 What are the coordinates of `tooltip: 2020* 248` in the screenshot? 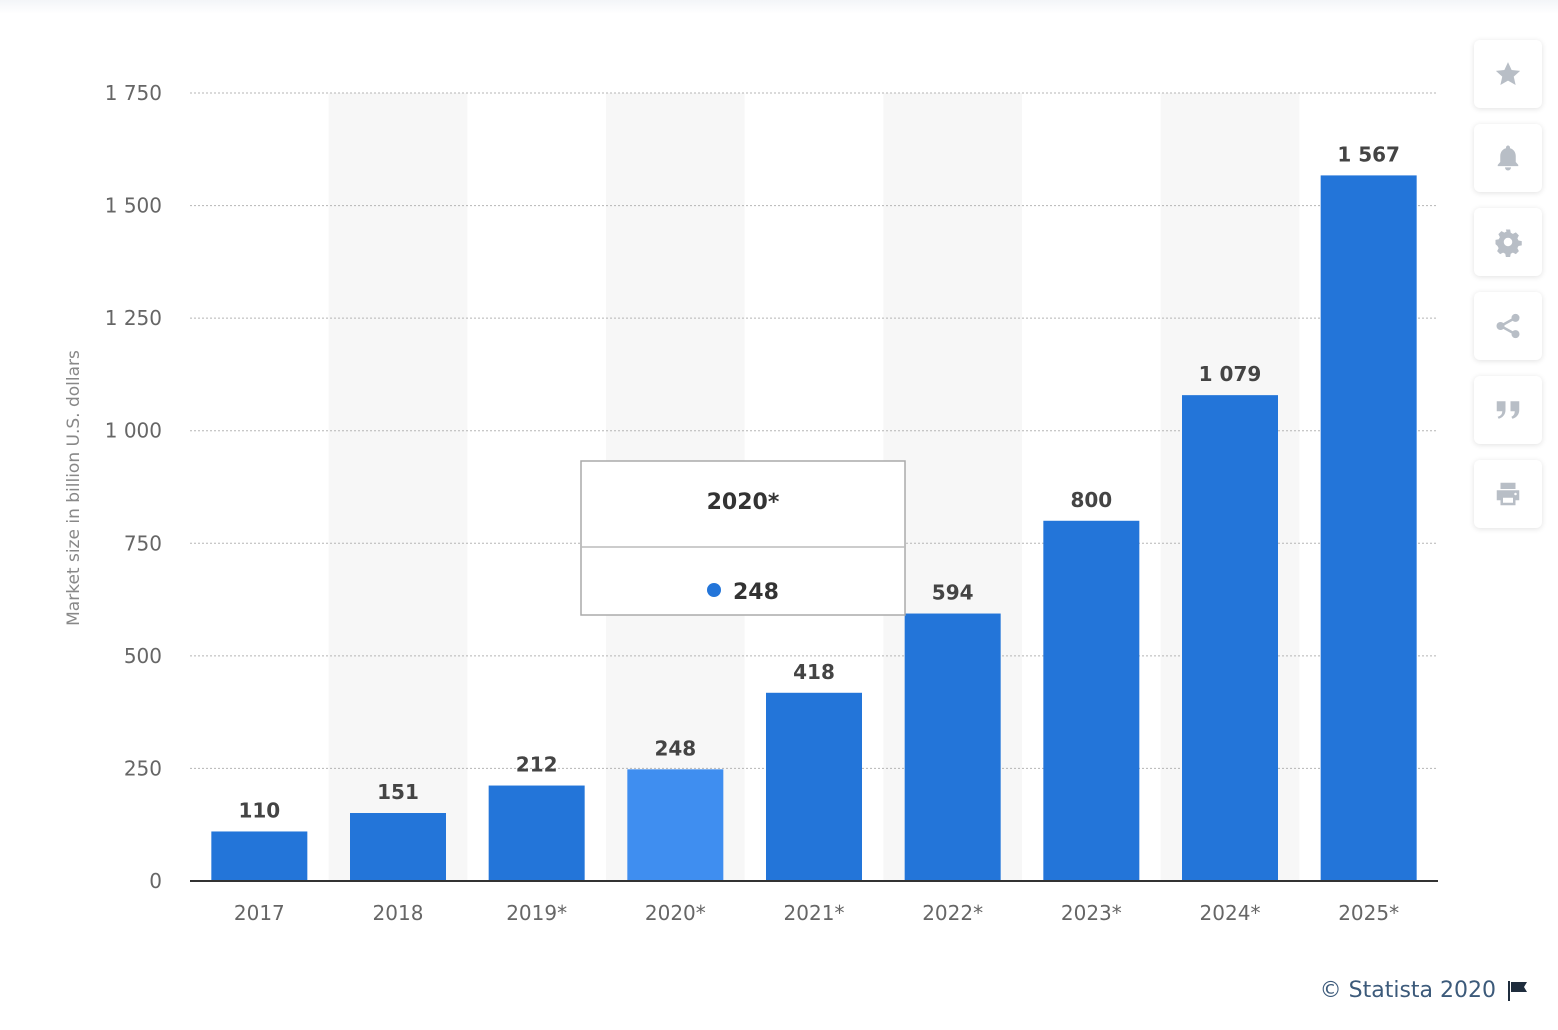 It's located at (743, 538).